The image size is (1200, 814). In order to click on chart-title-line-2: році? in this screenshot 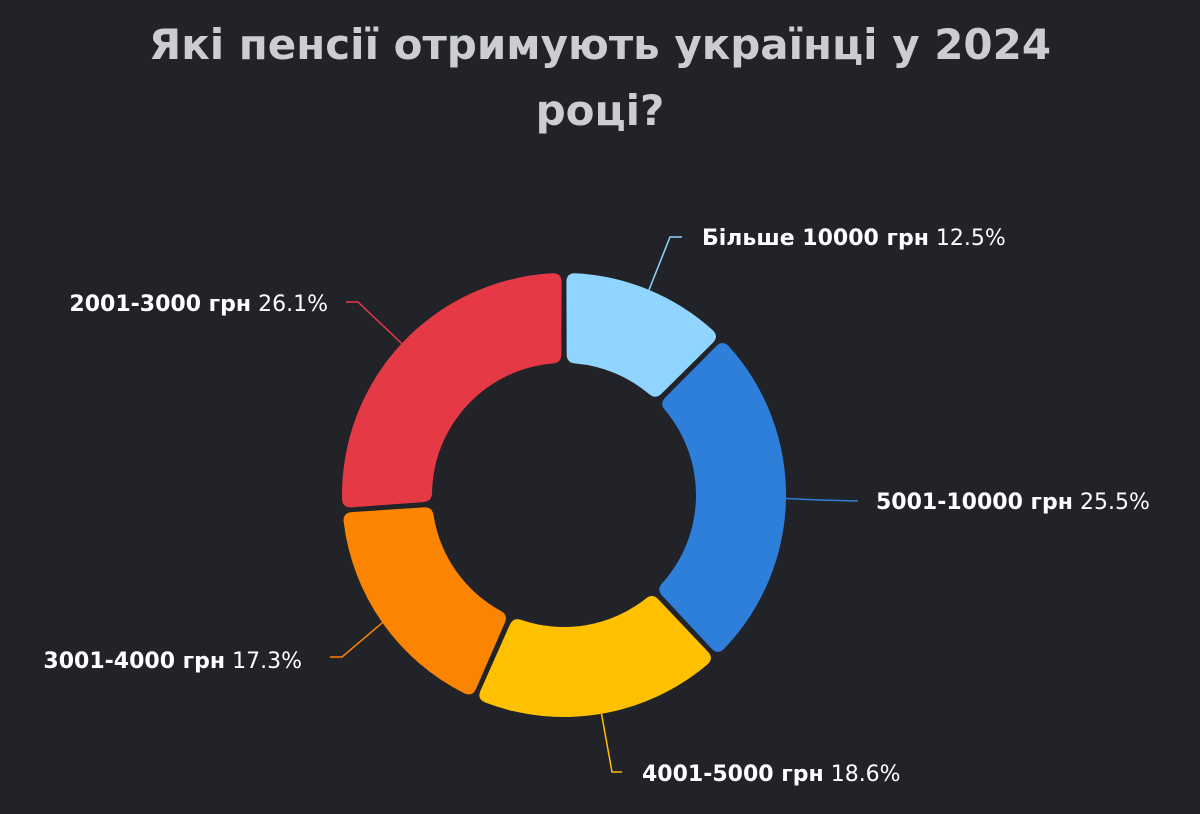, I will do `click(600, 110)`.